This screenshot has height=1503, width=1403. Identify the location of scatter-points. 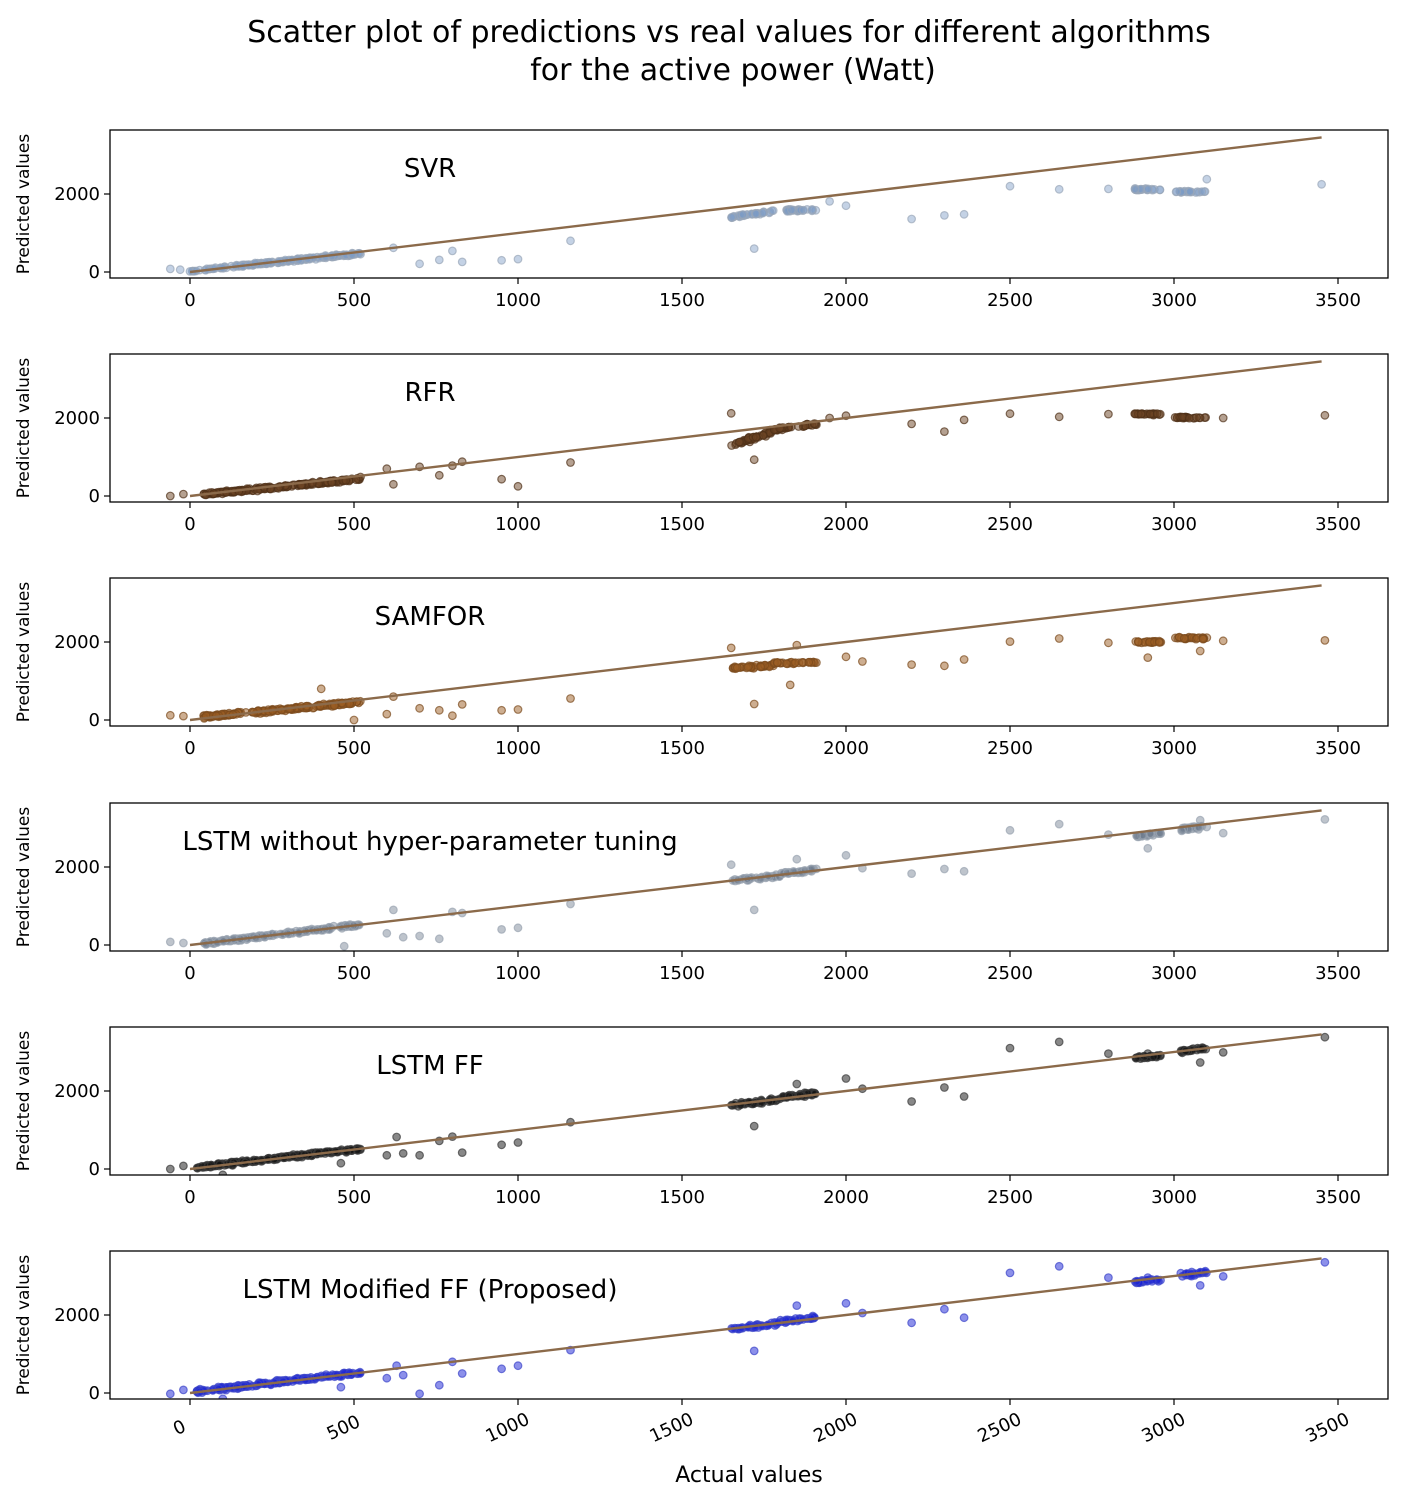
(747, 678).